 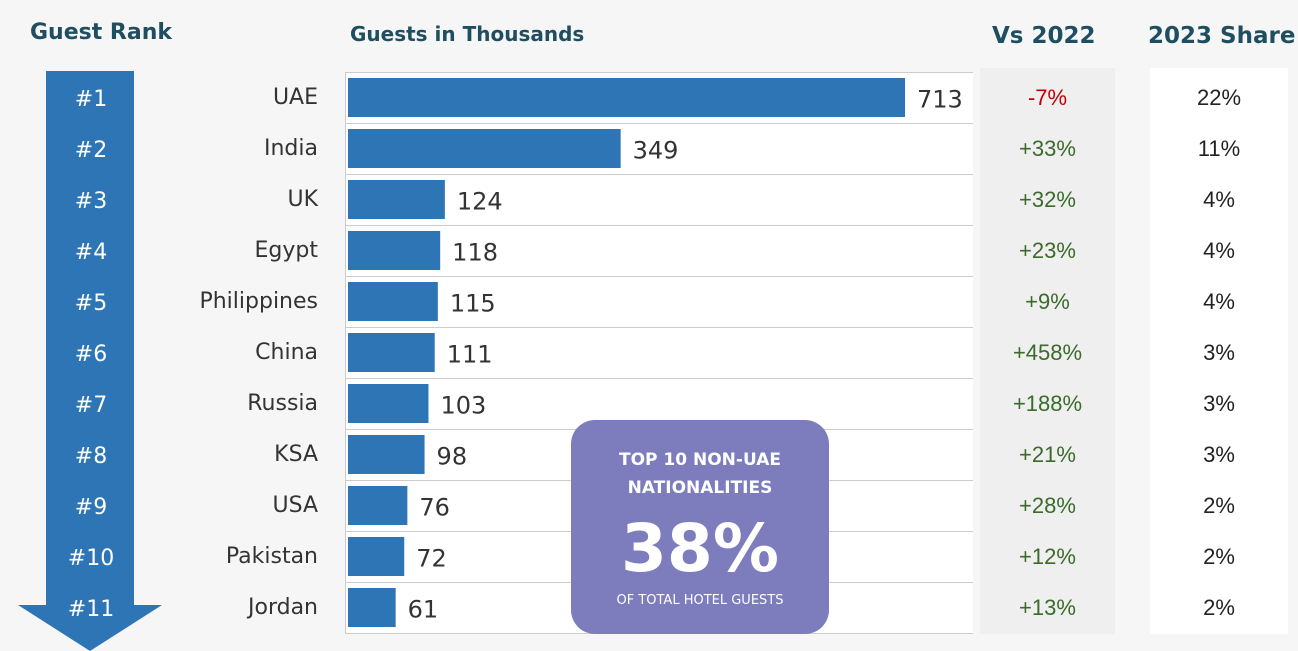 What do you see at coordinates (101, 32) in the screenshot?
I see `guest-rank-header: Guest Rank` at bounding box center [101, 32].